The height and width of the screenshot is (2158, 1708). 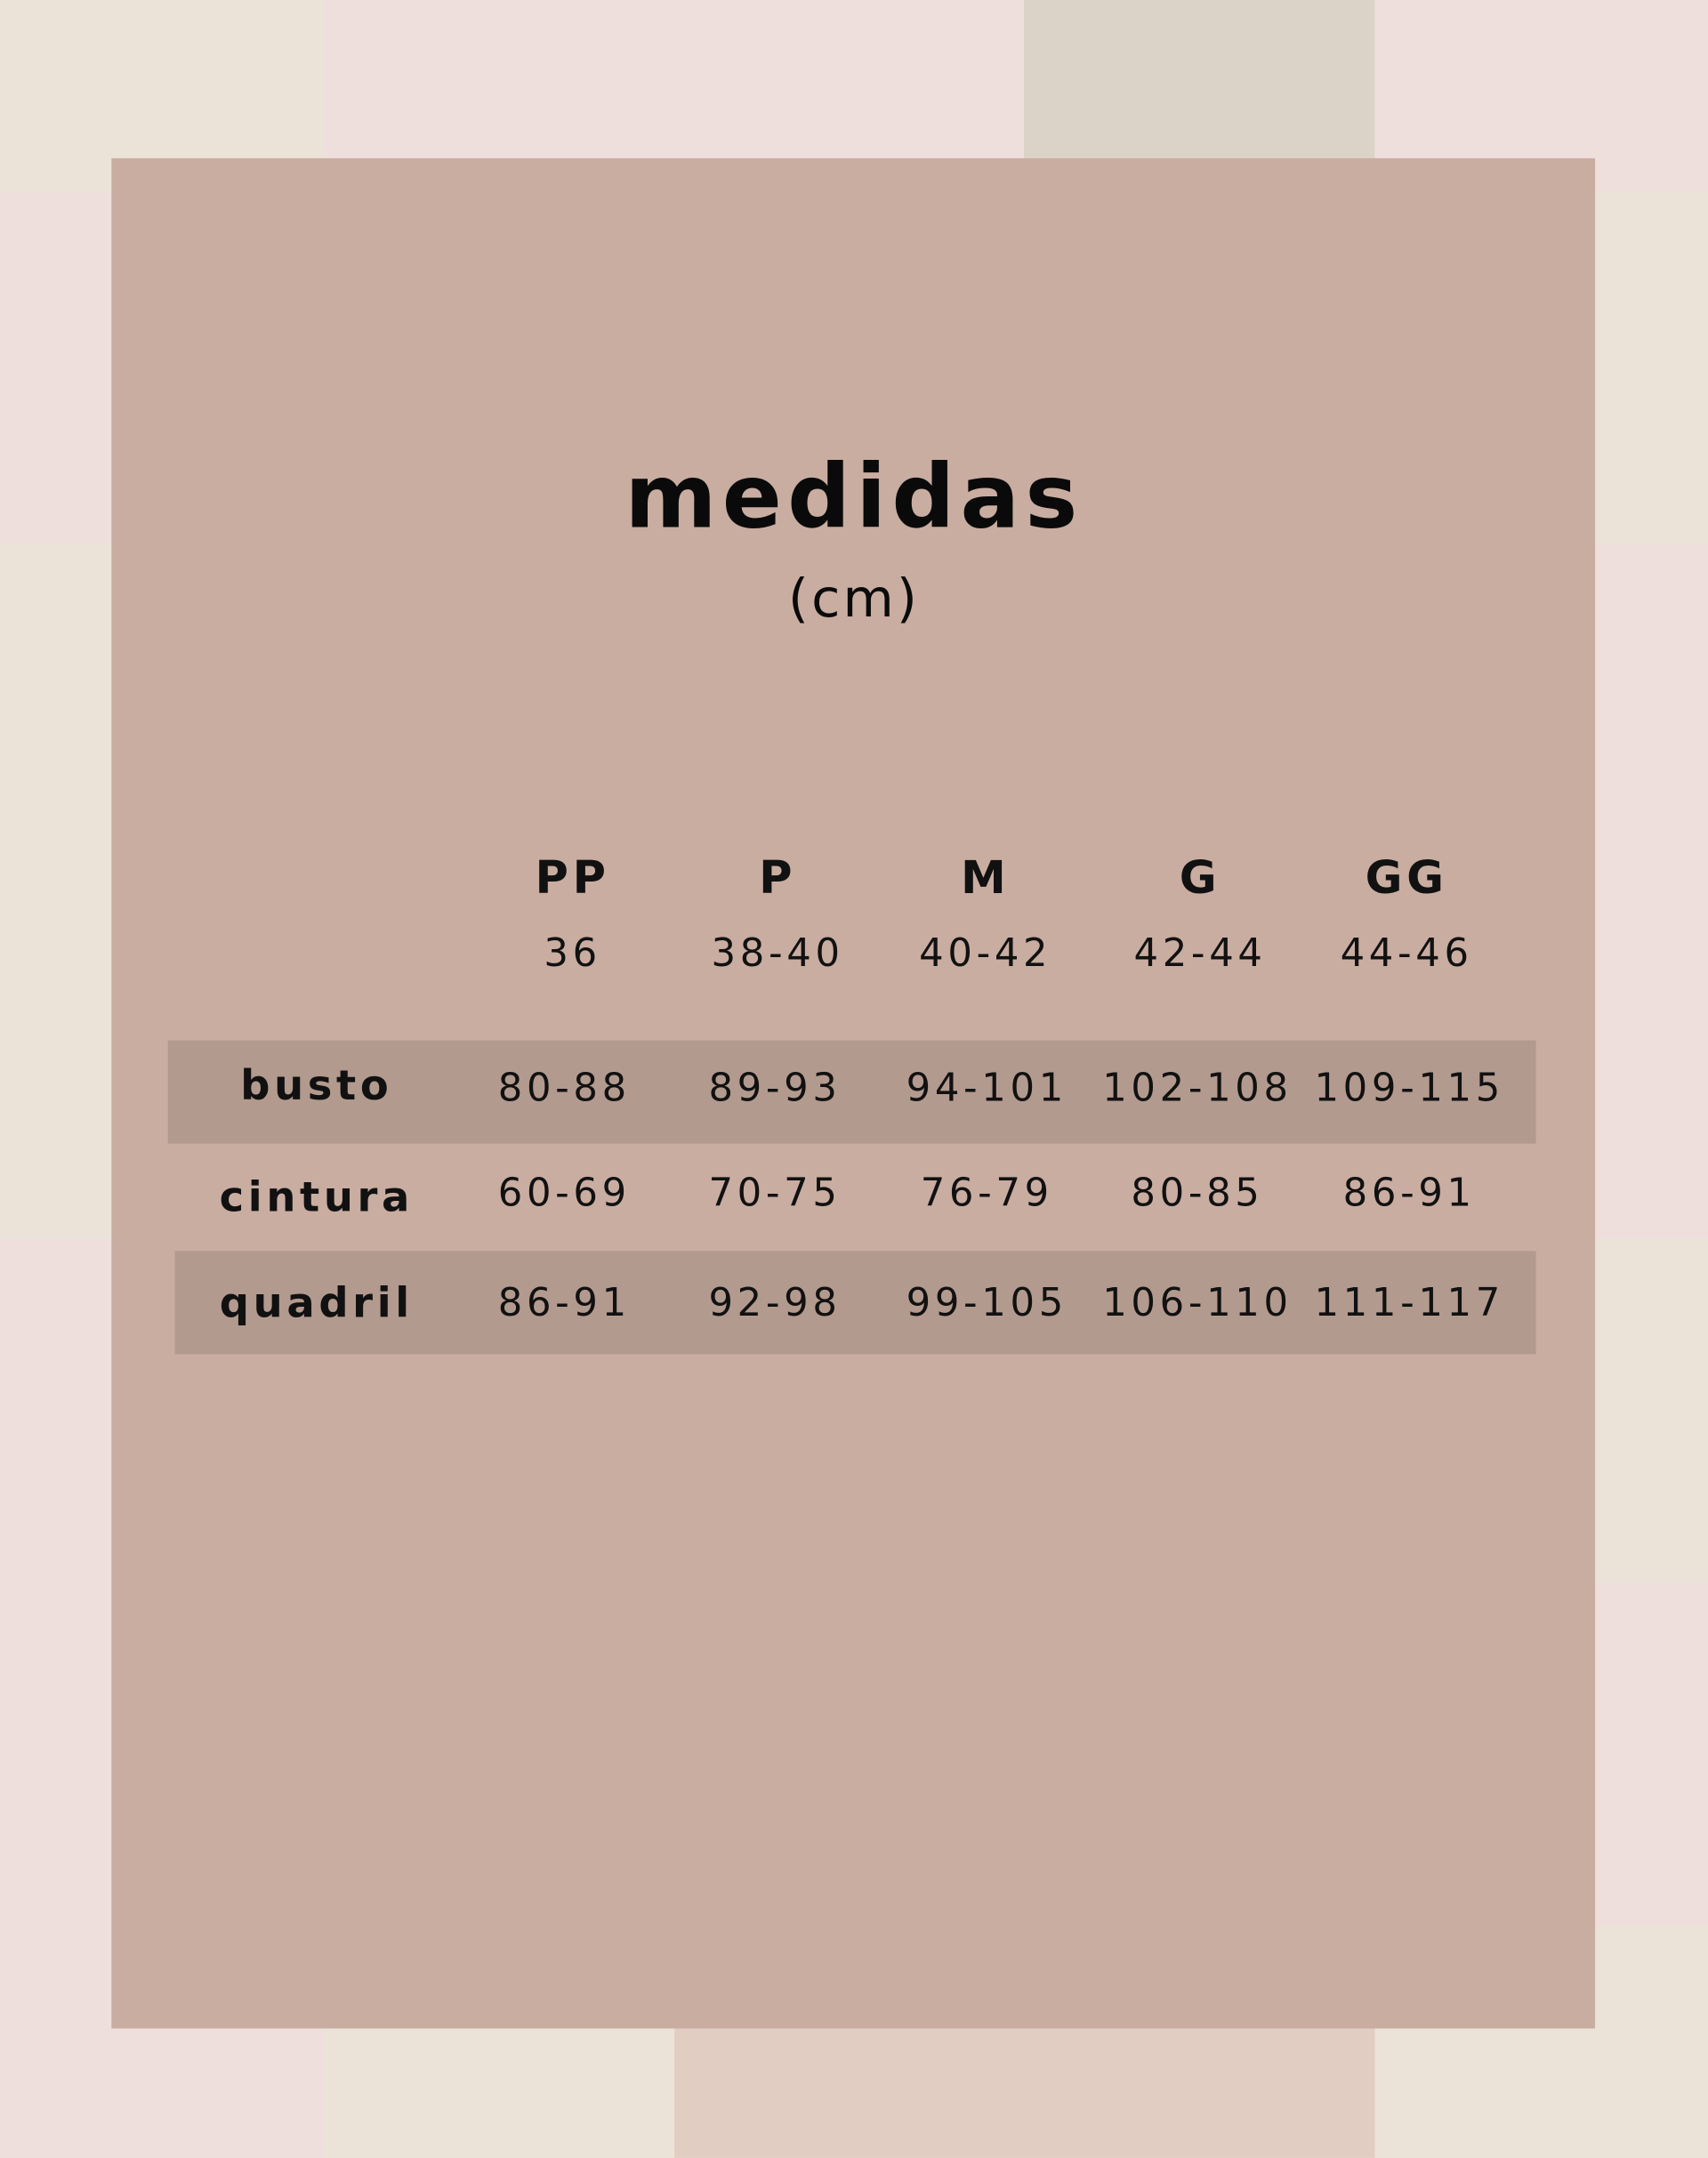 What do you see at coordinates (1200, 877) in the screenshot?
I see `size-header: G` at bounding box center [1200, 877].